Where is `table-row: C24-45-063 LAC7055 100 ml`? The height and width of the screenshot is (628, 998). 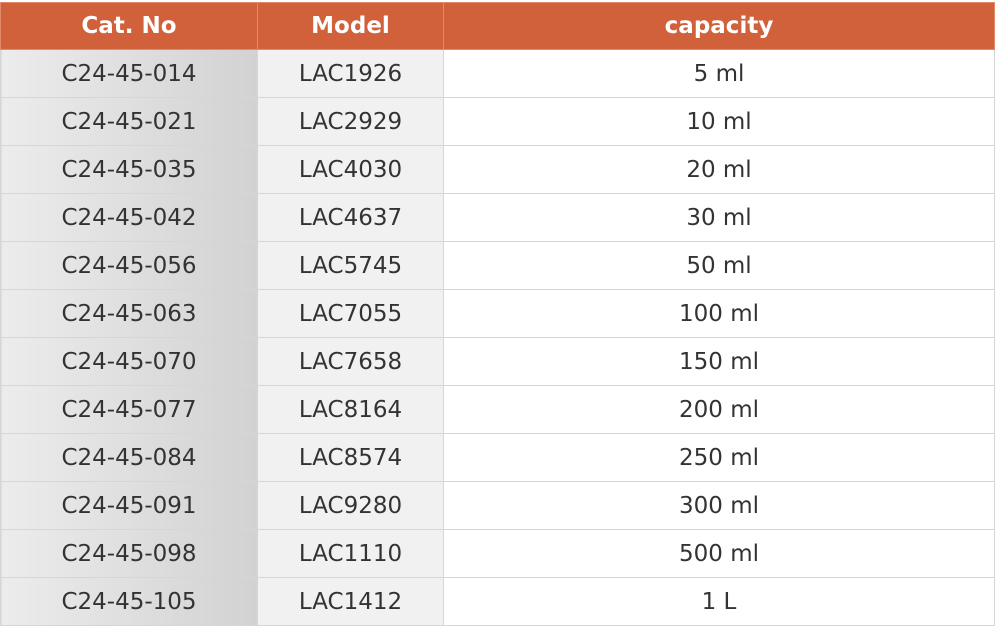 table-row: C24-45-063 LAC7055 100 ml is located at coordinates (497, 313).